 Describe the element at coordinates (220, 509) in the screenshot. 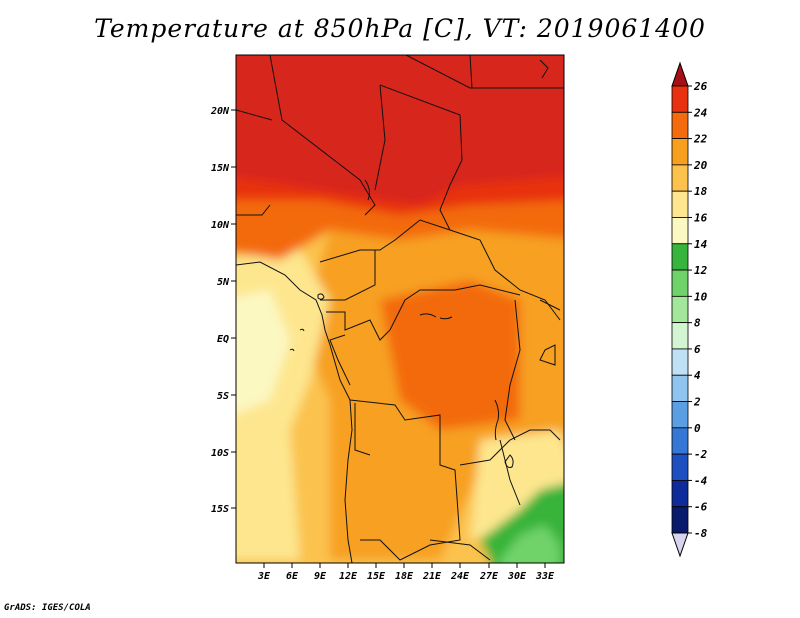

I see `lat-label: 15S` at that location.